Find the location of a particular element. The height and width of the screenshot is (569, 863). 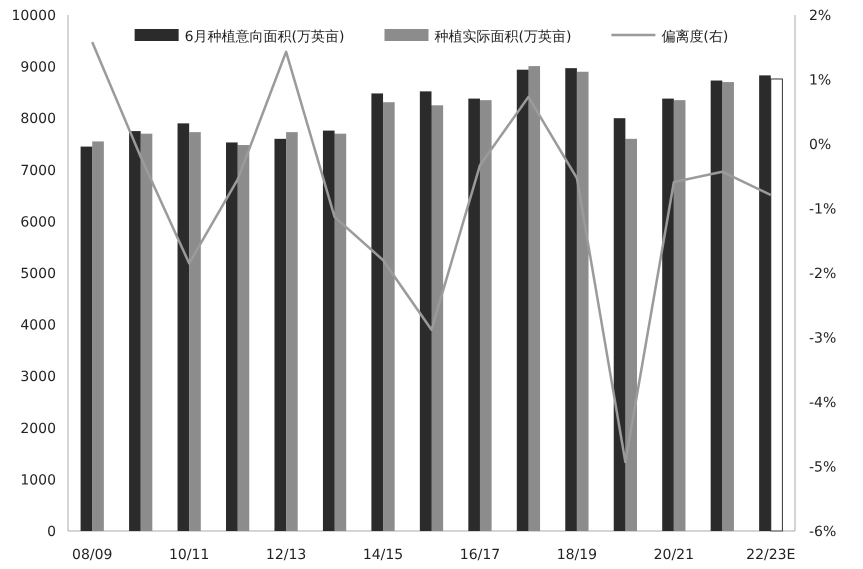

y-tick-label: 10000 is located at coordinates (33, 16).